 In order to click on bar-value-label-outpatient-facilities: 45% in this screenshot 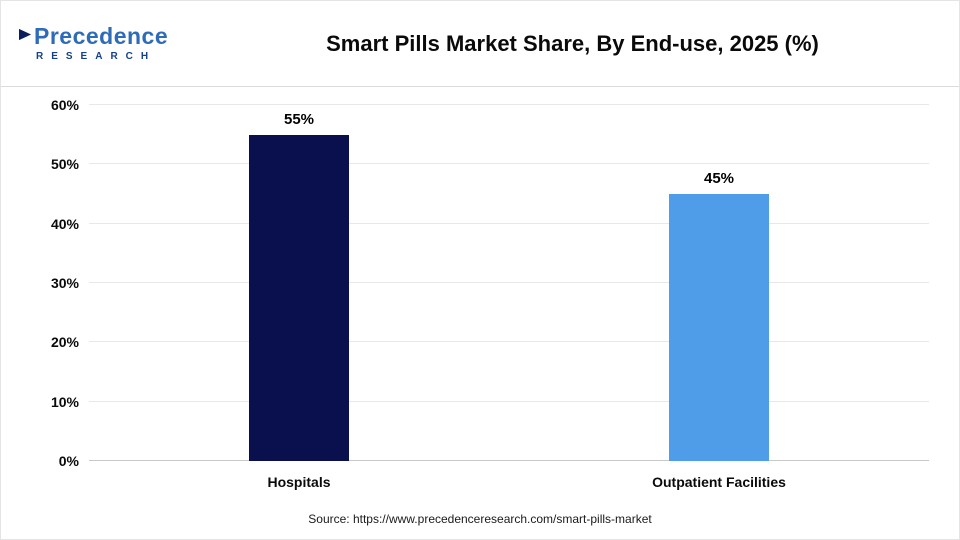, I will do `click(719, 178)`.